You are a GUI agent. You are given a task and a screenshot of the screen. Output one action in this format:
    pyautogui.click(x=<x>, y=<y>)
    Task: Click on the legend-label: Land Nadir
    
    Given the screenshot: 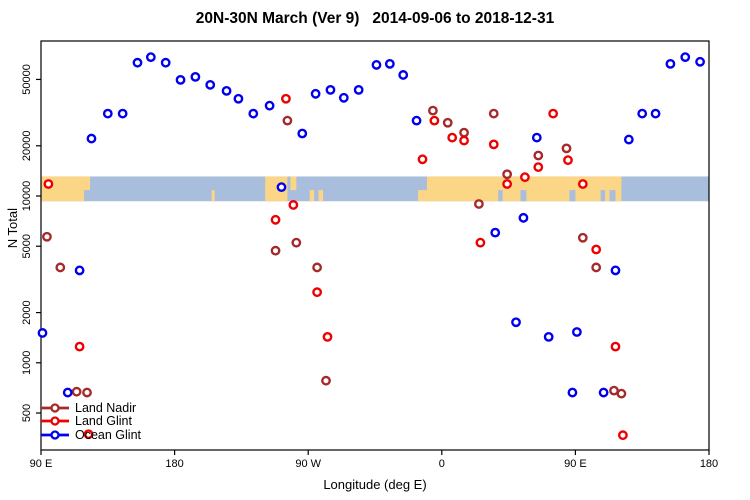 What is the action you would take?
    pyautogui.click(x=106, y=407)
    